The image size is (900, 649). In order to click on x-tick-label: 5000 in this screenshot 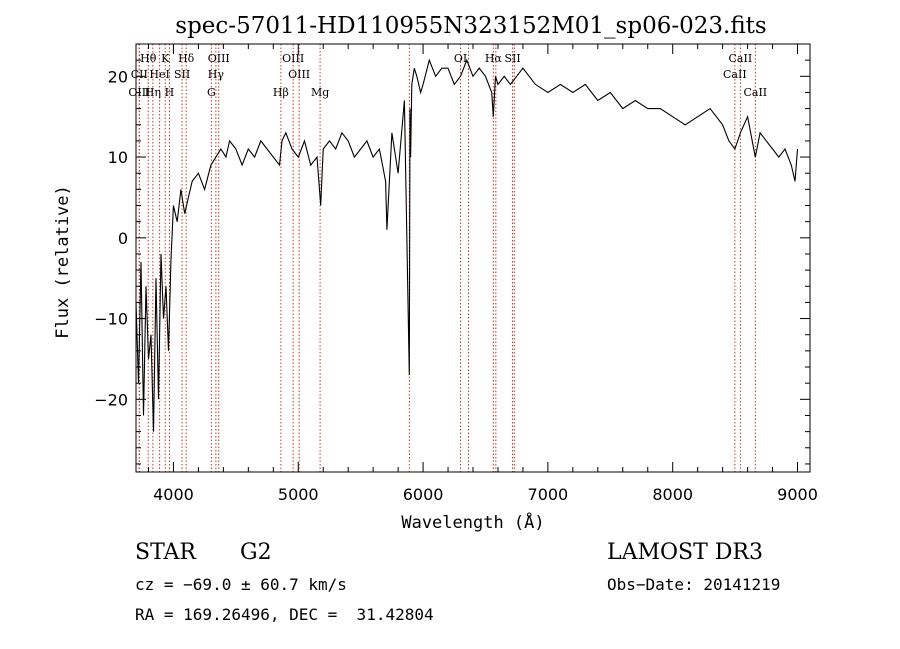, I will do `click(298, 494)`.